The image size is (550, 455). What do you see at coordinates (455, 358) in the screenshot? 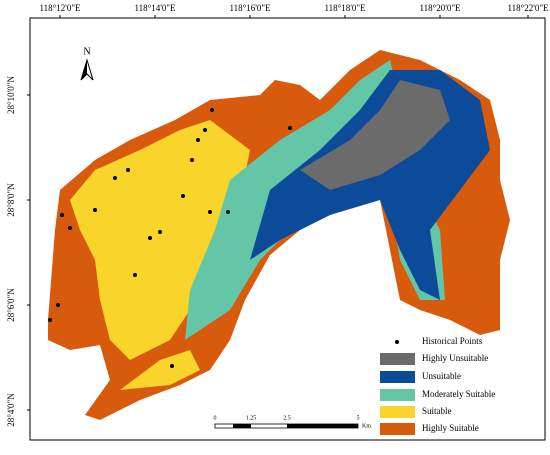
I see `legend-label: Highly Unsuitable` at bounding box center [455, 358].